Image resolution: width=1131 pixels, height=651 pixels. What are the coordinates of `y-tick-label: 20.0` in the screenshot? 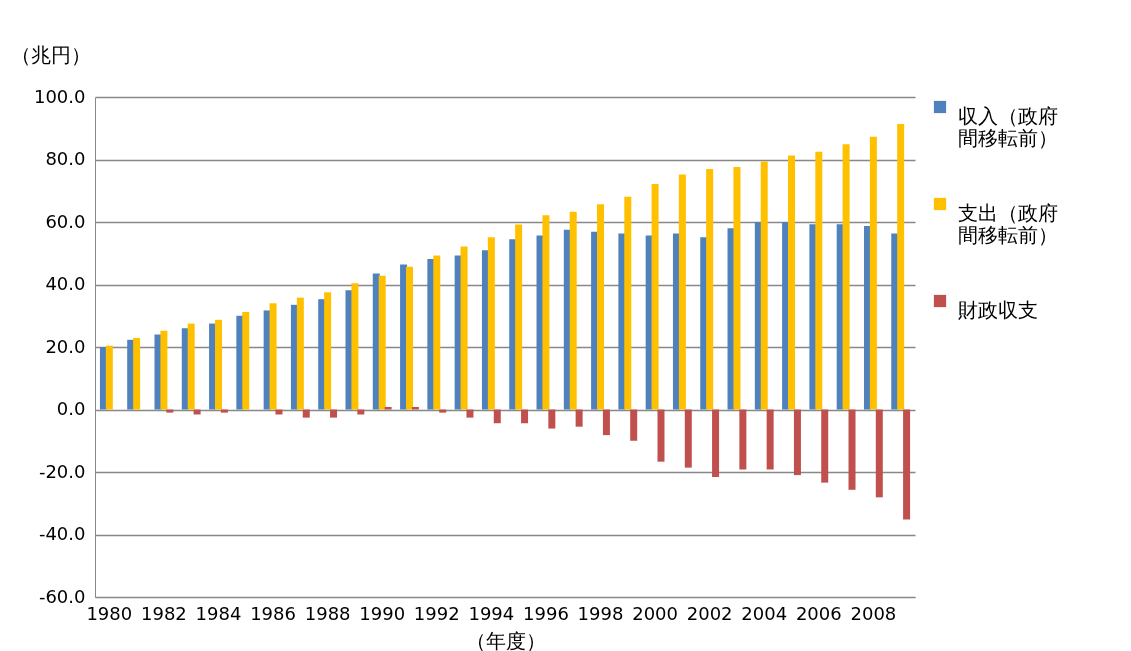 It's located at (65, 346).